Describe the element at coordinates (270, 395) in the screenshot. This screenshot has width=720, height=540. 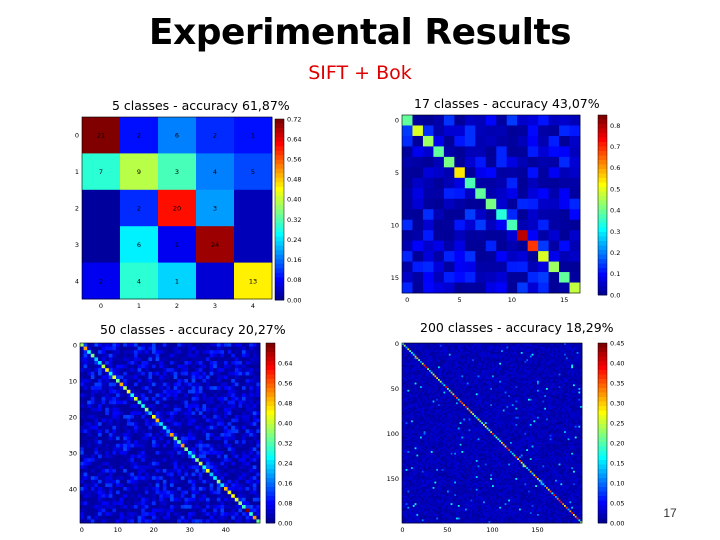
I see `colorbar-segment` at that location.